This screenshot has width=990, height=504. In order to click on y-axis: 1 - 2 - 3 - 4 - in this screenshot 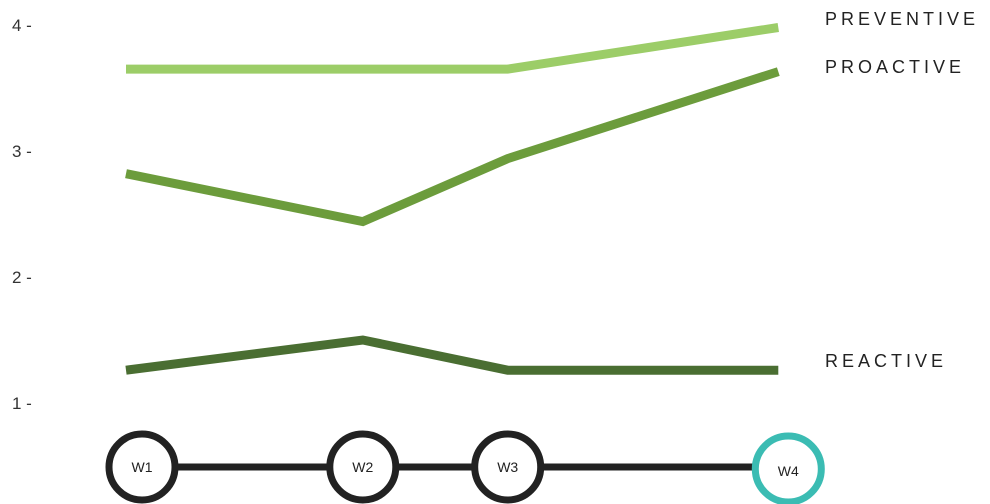, I will do `click(22, 214)`.